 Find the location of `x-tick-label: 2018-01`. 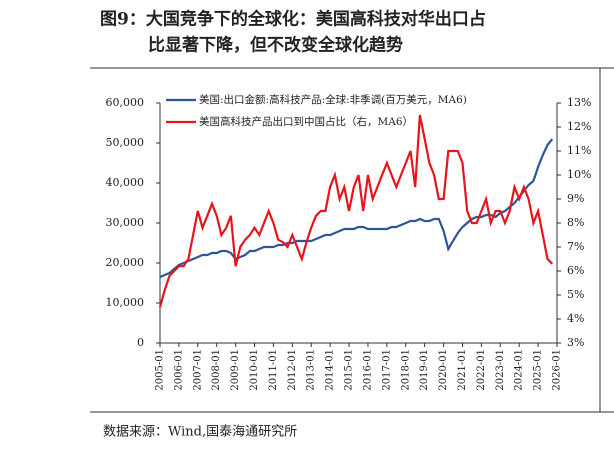

x-tick-label: 2018-01 is located at coordinates (405, 370).